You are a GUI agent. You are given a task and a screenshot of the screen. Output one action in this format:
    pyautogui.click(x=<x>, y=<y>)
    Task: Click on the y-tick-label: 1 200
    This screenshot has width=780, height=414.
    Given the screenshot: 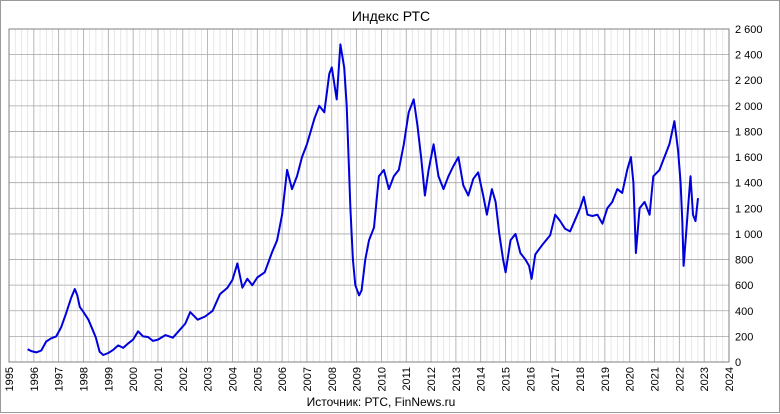 What is the action you would take?
    pyautogui.click(x=749, y=209)
    